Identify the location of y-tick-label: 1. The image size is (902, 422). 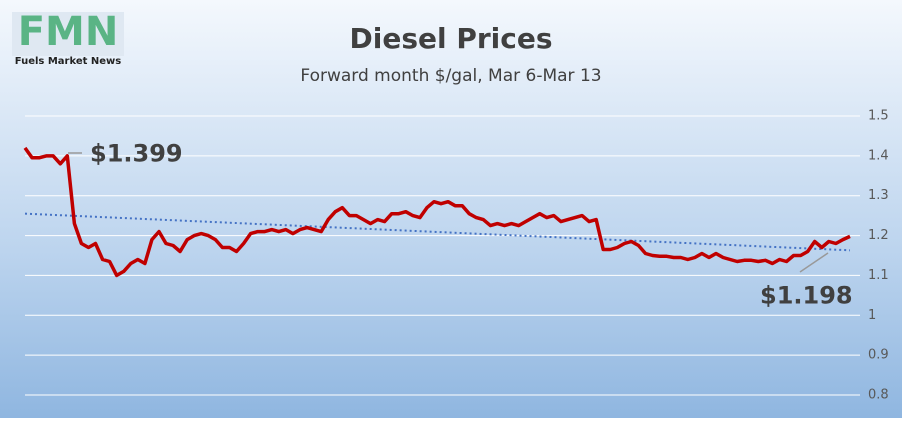
(872, 315).